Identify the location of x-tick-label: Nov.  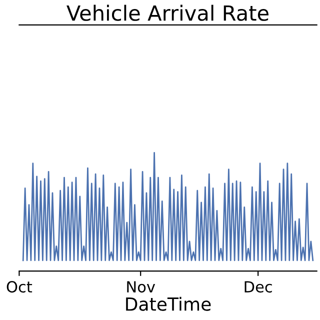
(141, 287).